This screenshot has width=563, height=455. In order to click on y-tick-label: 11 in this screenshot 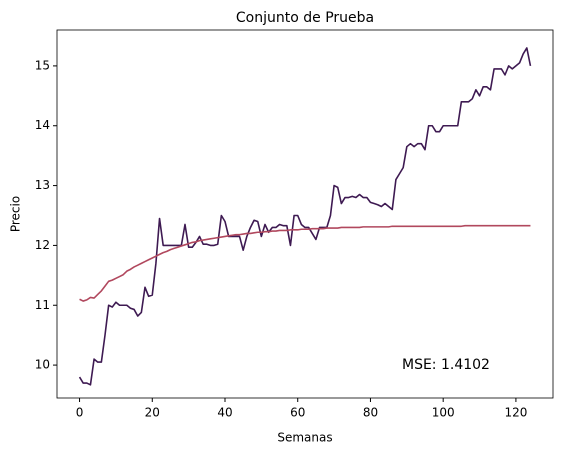, I will do `click(42, 305)`.